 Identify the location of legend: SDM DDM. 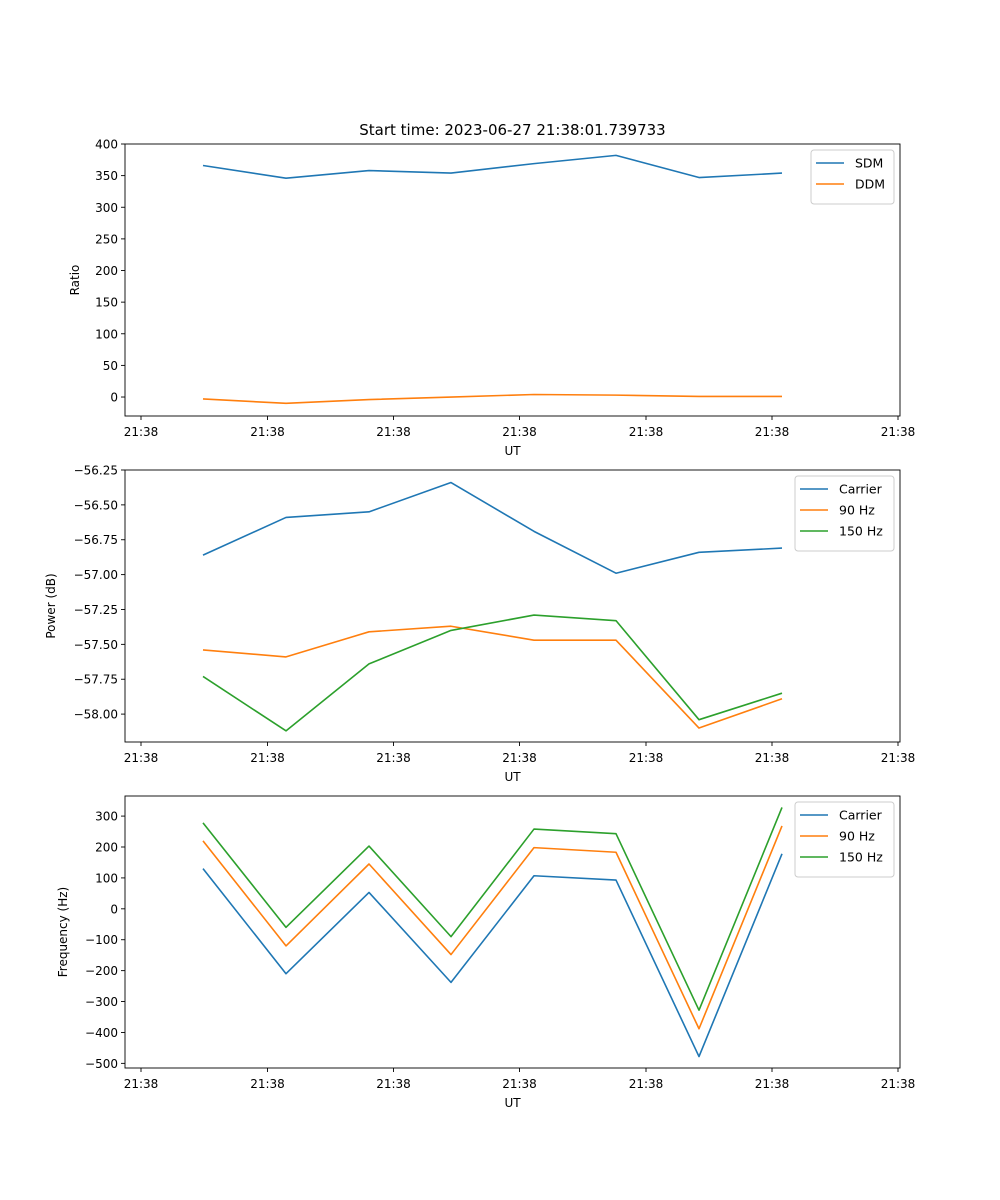
(852, 177).